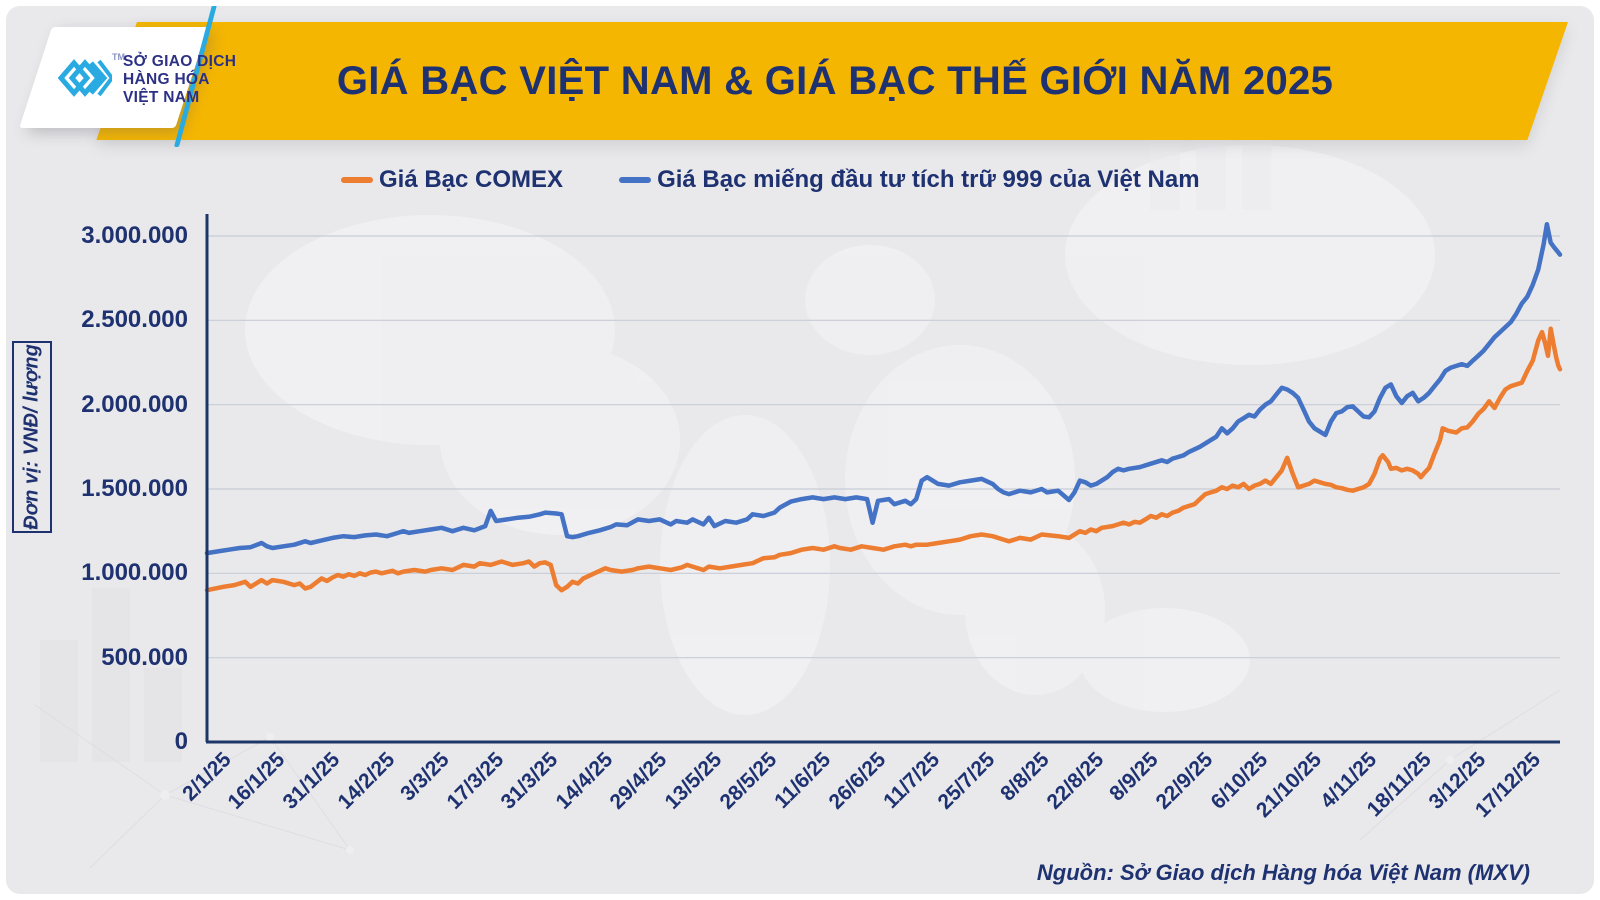  Describe the element at coordinates (635, 180) in the screenshot. I see `vietnam-legend-swatch` at that location.